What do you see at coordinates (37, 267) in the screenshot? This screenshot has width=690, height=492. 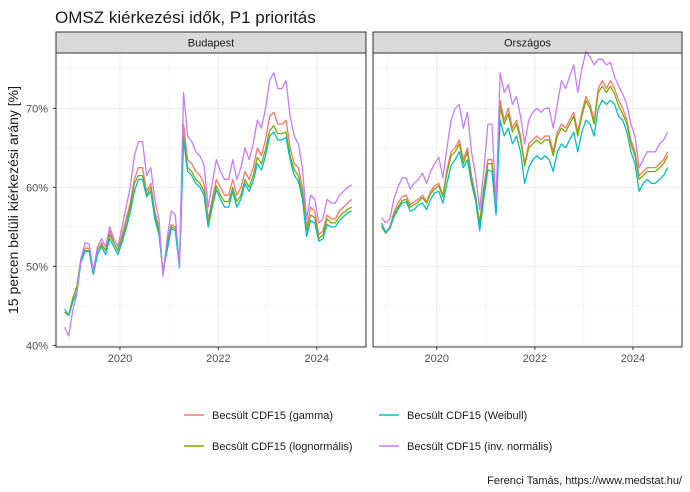 I see `y-tick-label: 50%` at bounding box center [37, 267].